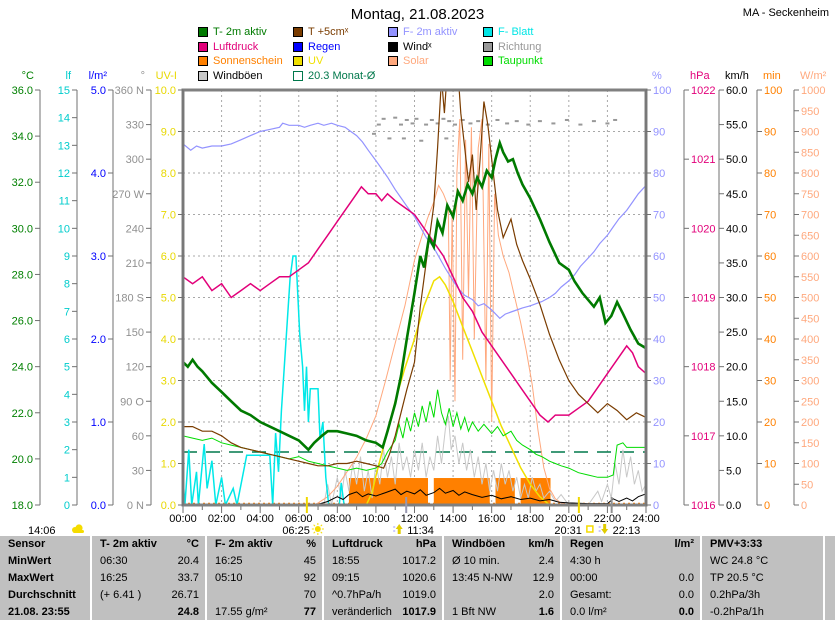 This screenshot has width=835, height=620. What do you see at coordinates (810, 465) in the screenshot?
I see `axis-tick-label: 100` at bounding box center [810, 465].